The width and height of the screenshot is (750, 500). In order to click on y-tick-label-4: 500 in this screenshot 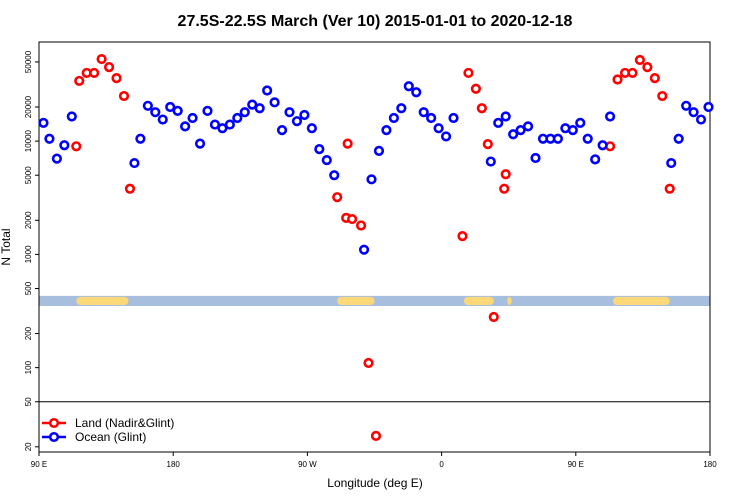, I will do `click(28, 288)`.